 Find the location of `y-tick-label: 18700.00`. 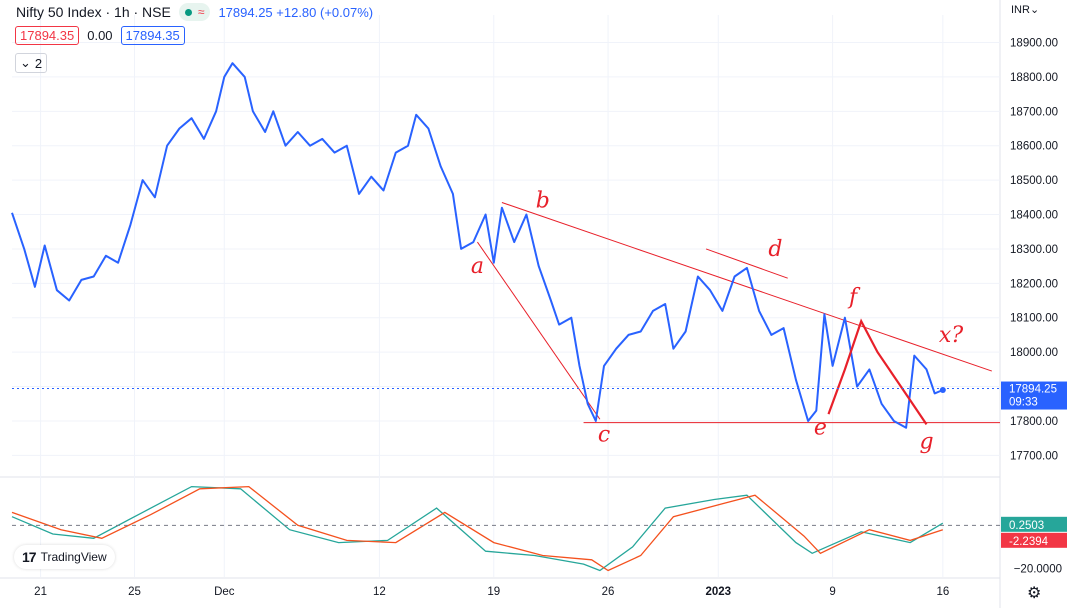

y-tick-label: 18700.00 is located at coordinates (1034, 112).